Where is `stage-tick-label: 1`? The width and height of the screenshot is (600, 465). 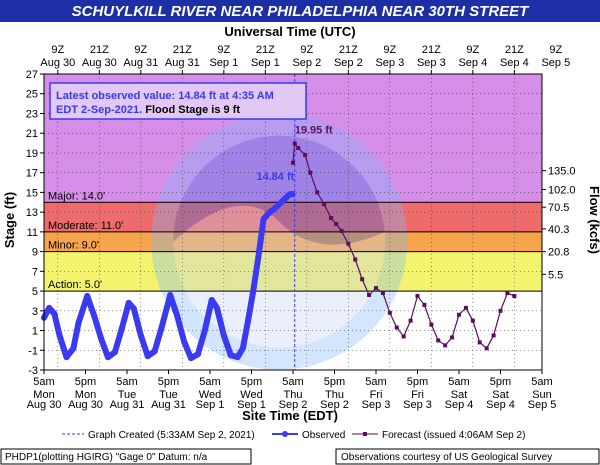 stage-tick-label: 1 is located at coordinates (35, 332).